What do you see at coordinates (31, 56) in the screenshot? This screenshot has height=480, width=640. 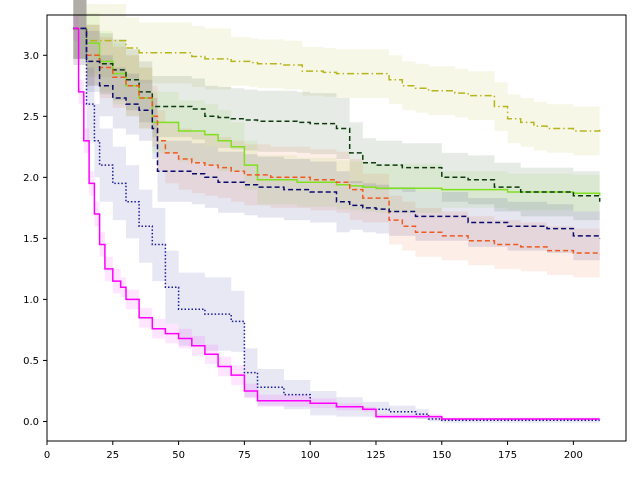 I see `y-tick-label: 3.0` at bounding box center [31, 56].